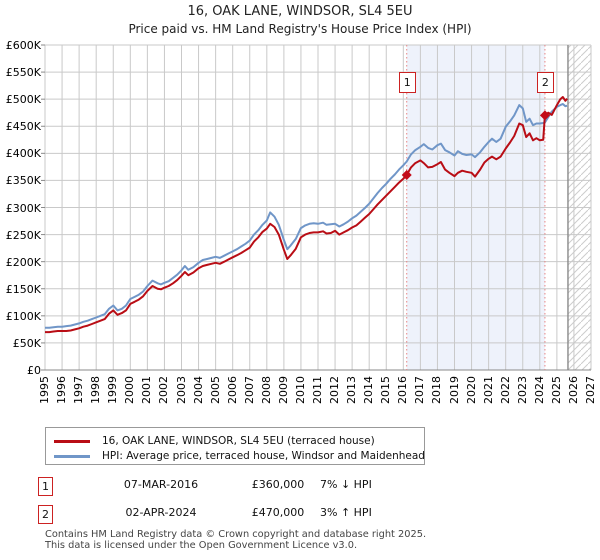  Describe the element at coordinates (147, 390) in the screenshot. I see `x-axis-label: 2001` at that location.